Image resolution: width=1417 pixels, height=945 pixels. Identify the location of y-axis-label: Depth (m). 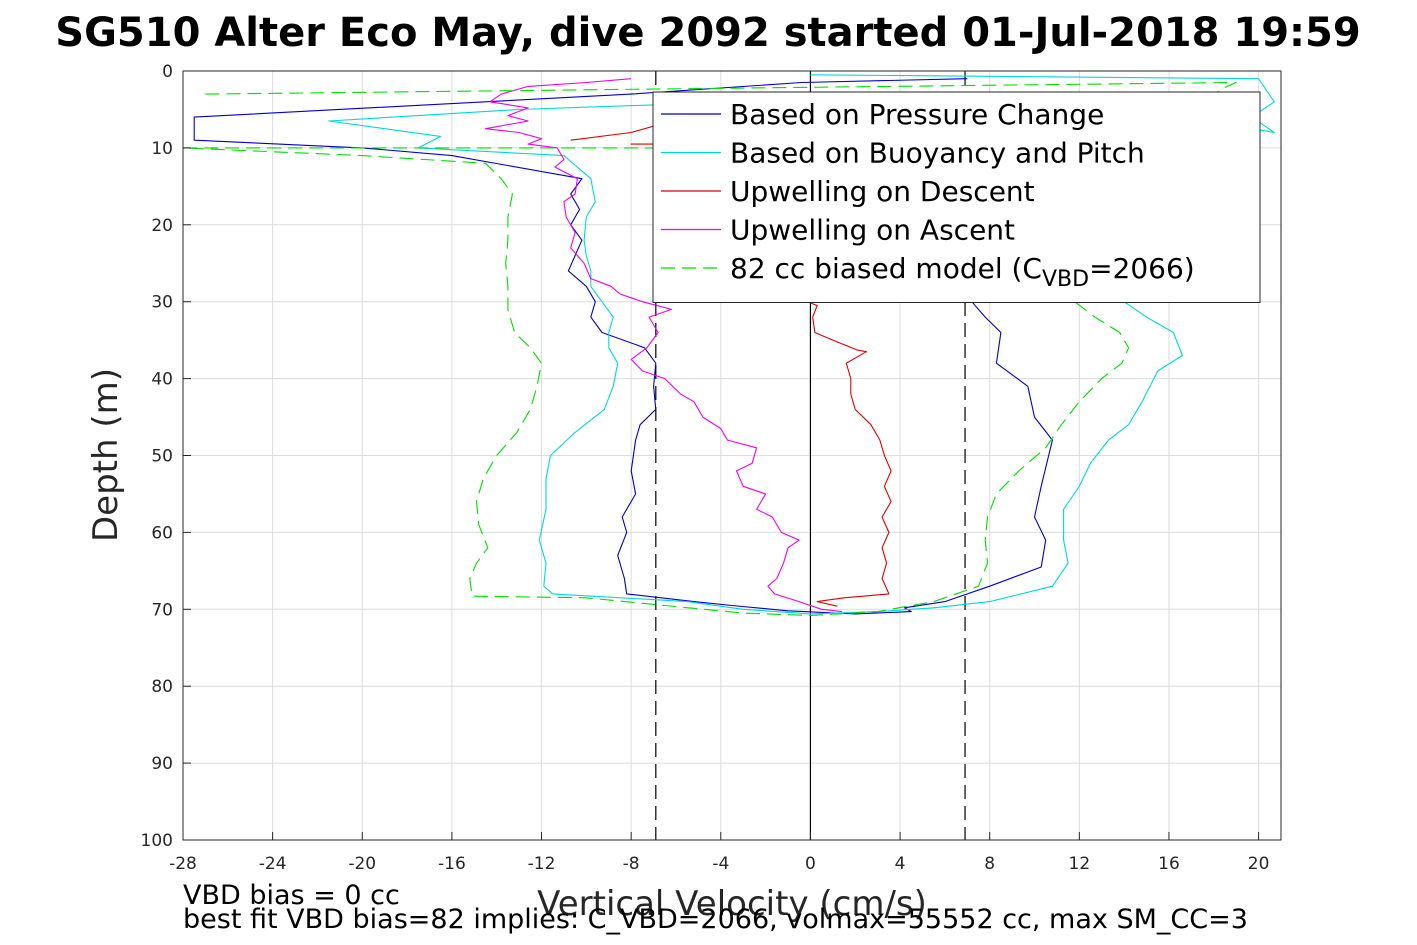
(106, 455).